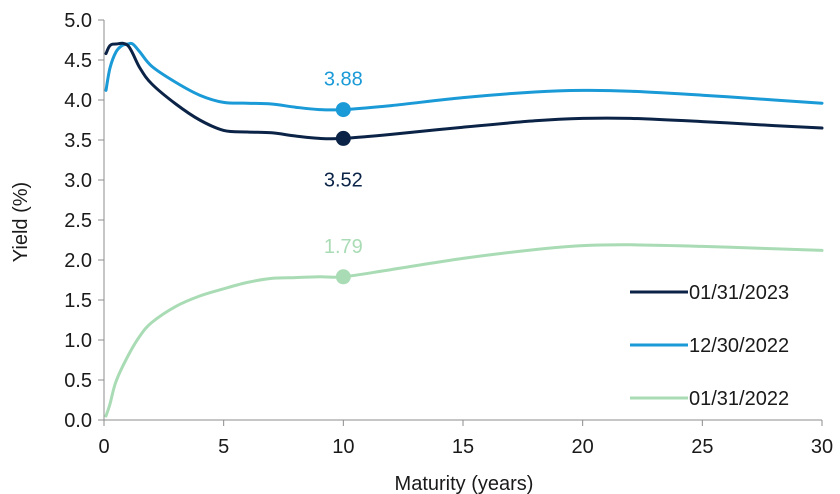  I want to click on x-axis-title: Maturity (years), so click(464, 483).